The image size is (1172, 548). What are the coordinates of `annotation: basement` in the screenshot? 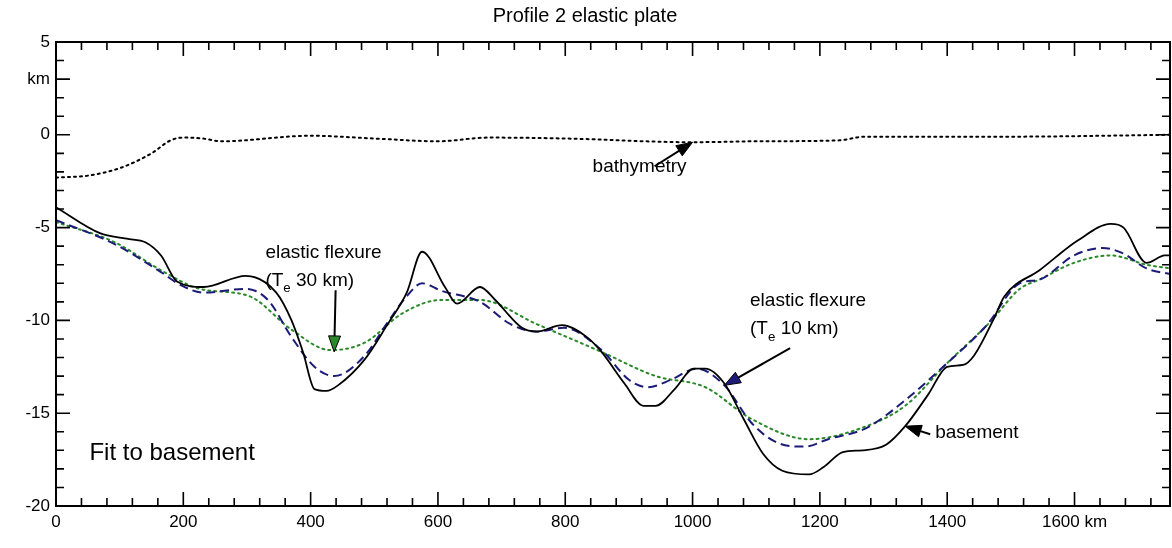 It's located at (977, 432).